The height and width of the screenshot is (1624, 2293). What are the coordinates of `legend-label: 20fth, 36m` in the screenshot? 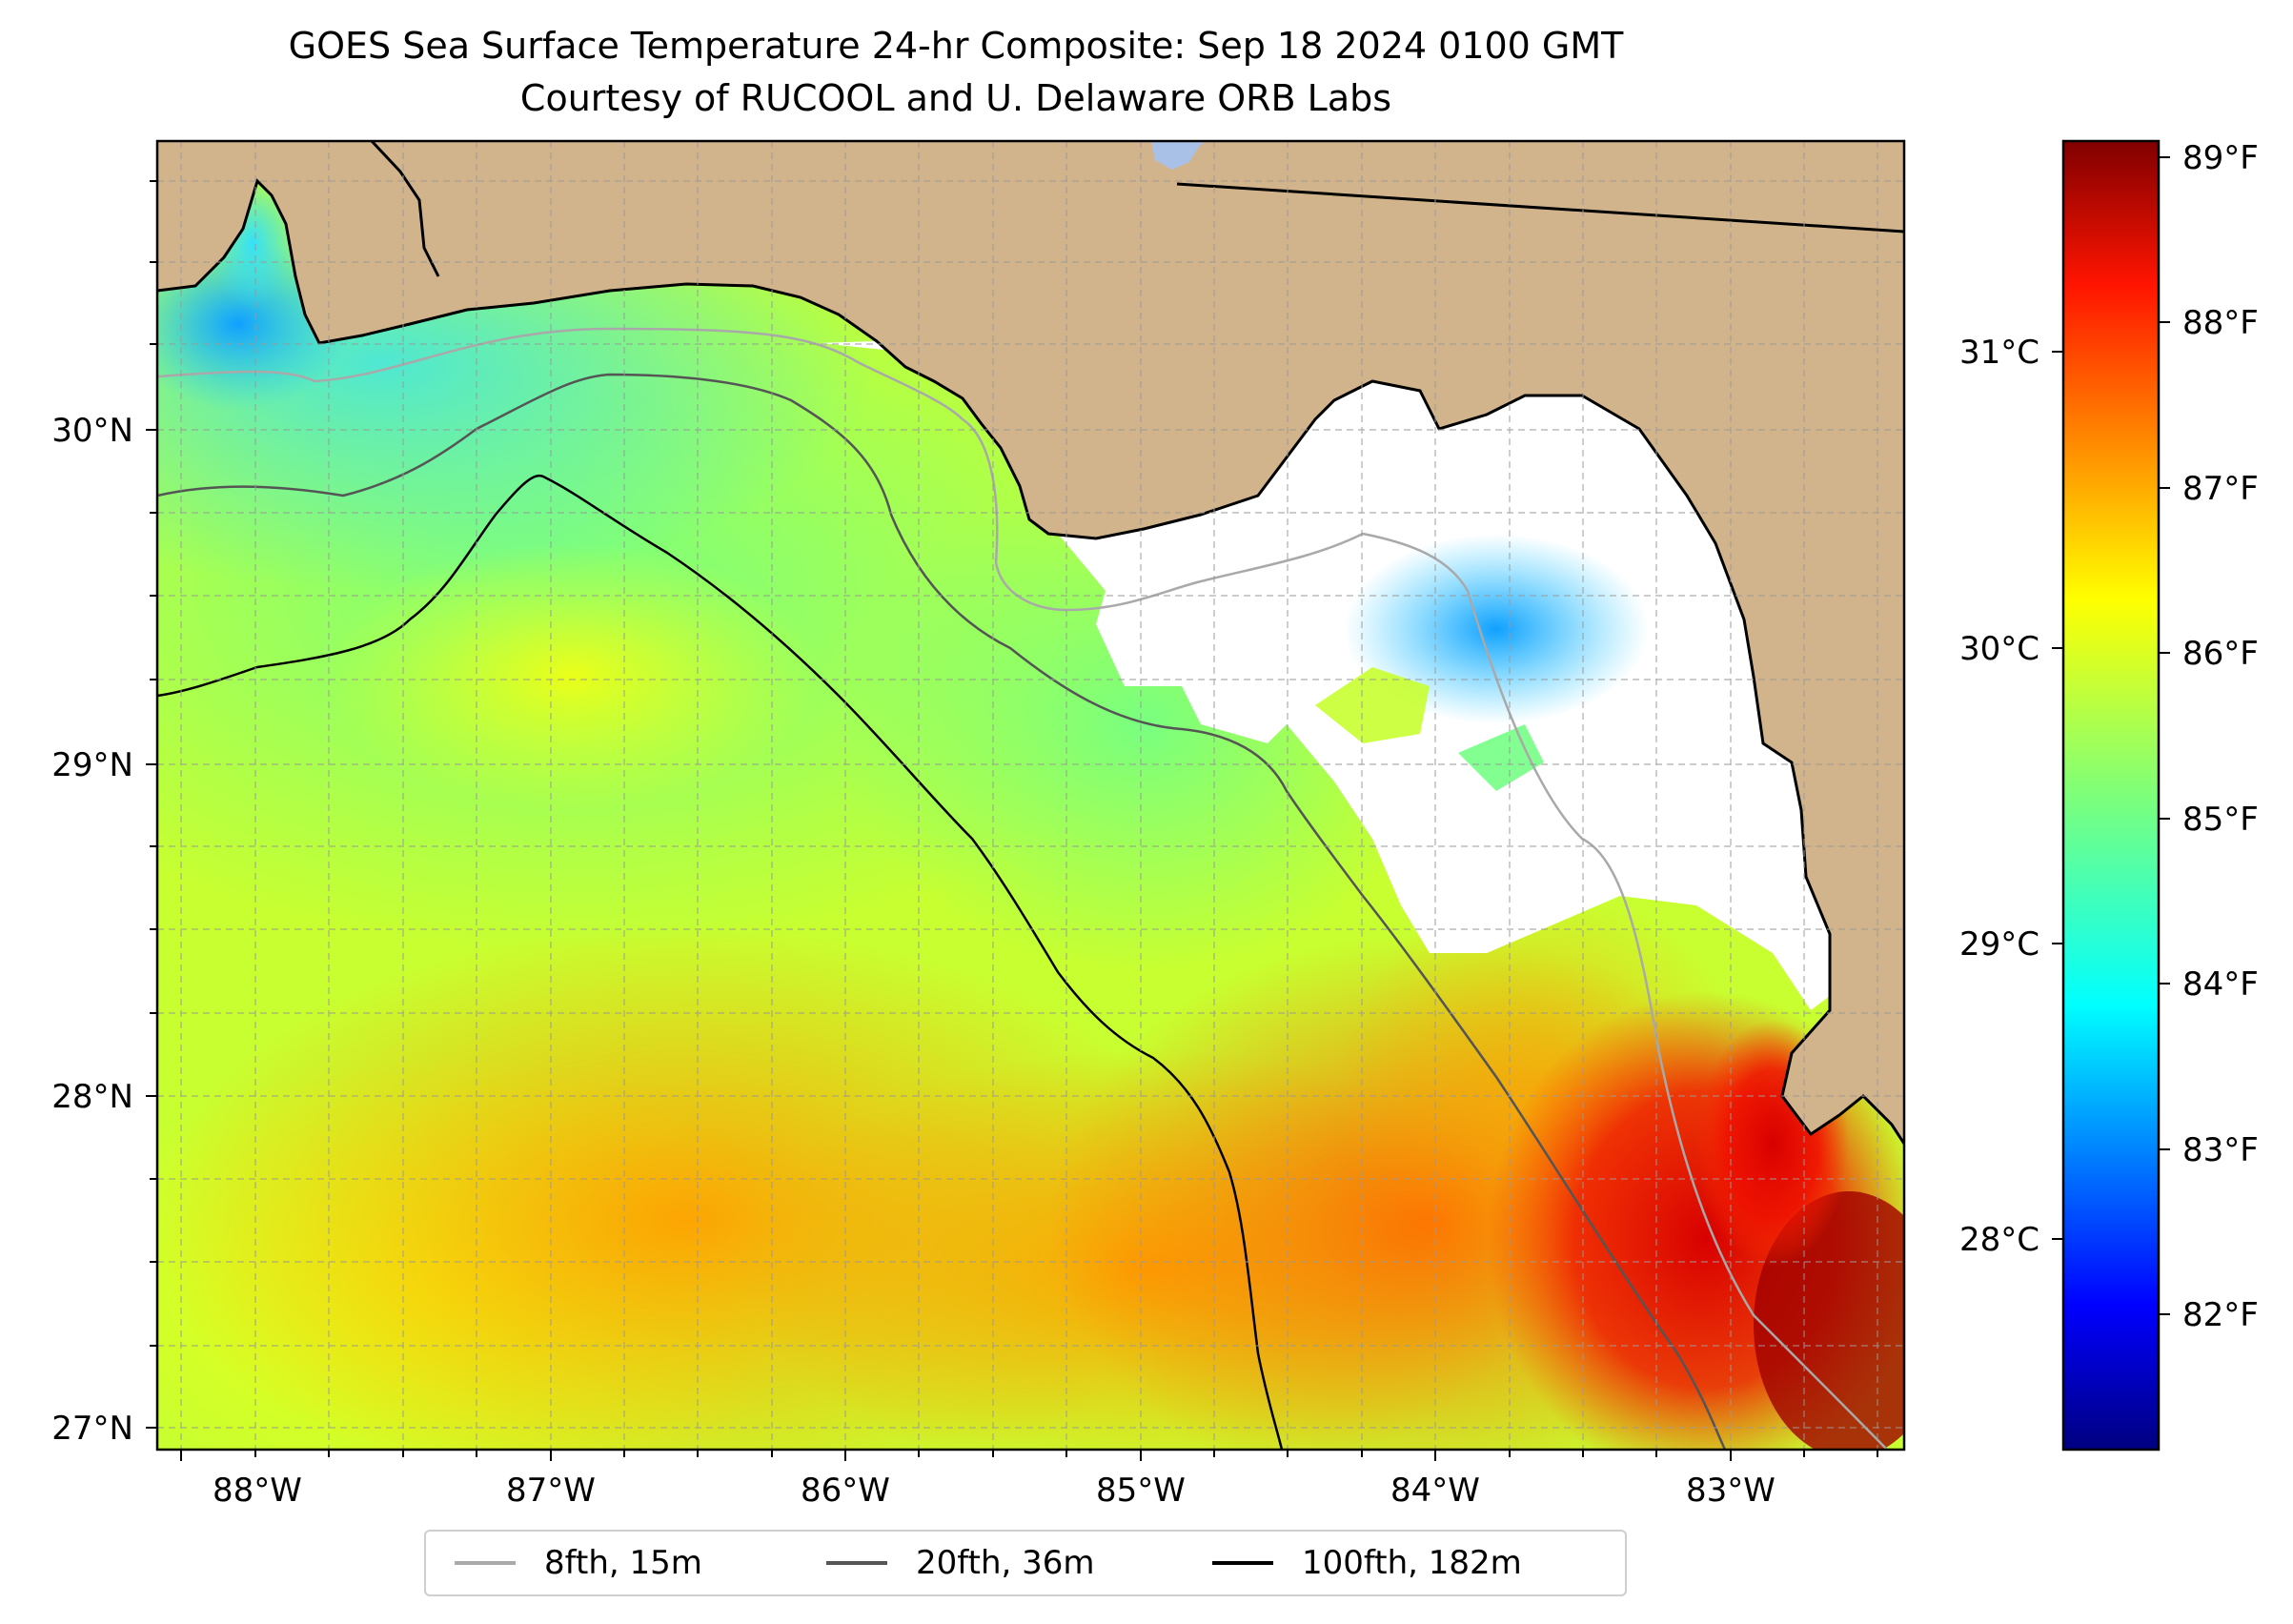 It's located at (1006, 1563).